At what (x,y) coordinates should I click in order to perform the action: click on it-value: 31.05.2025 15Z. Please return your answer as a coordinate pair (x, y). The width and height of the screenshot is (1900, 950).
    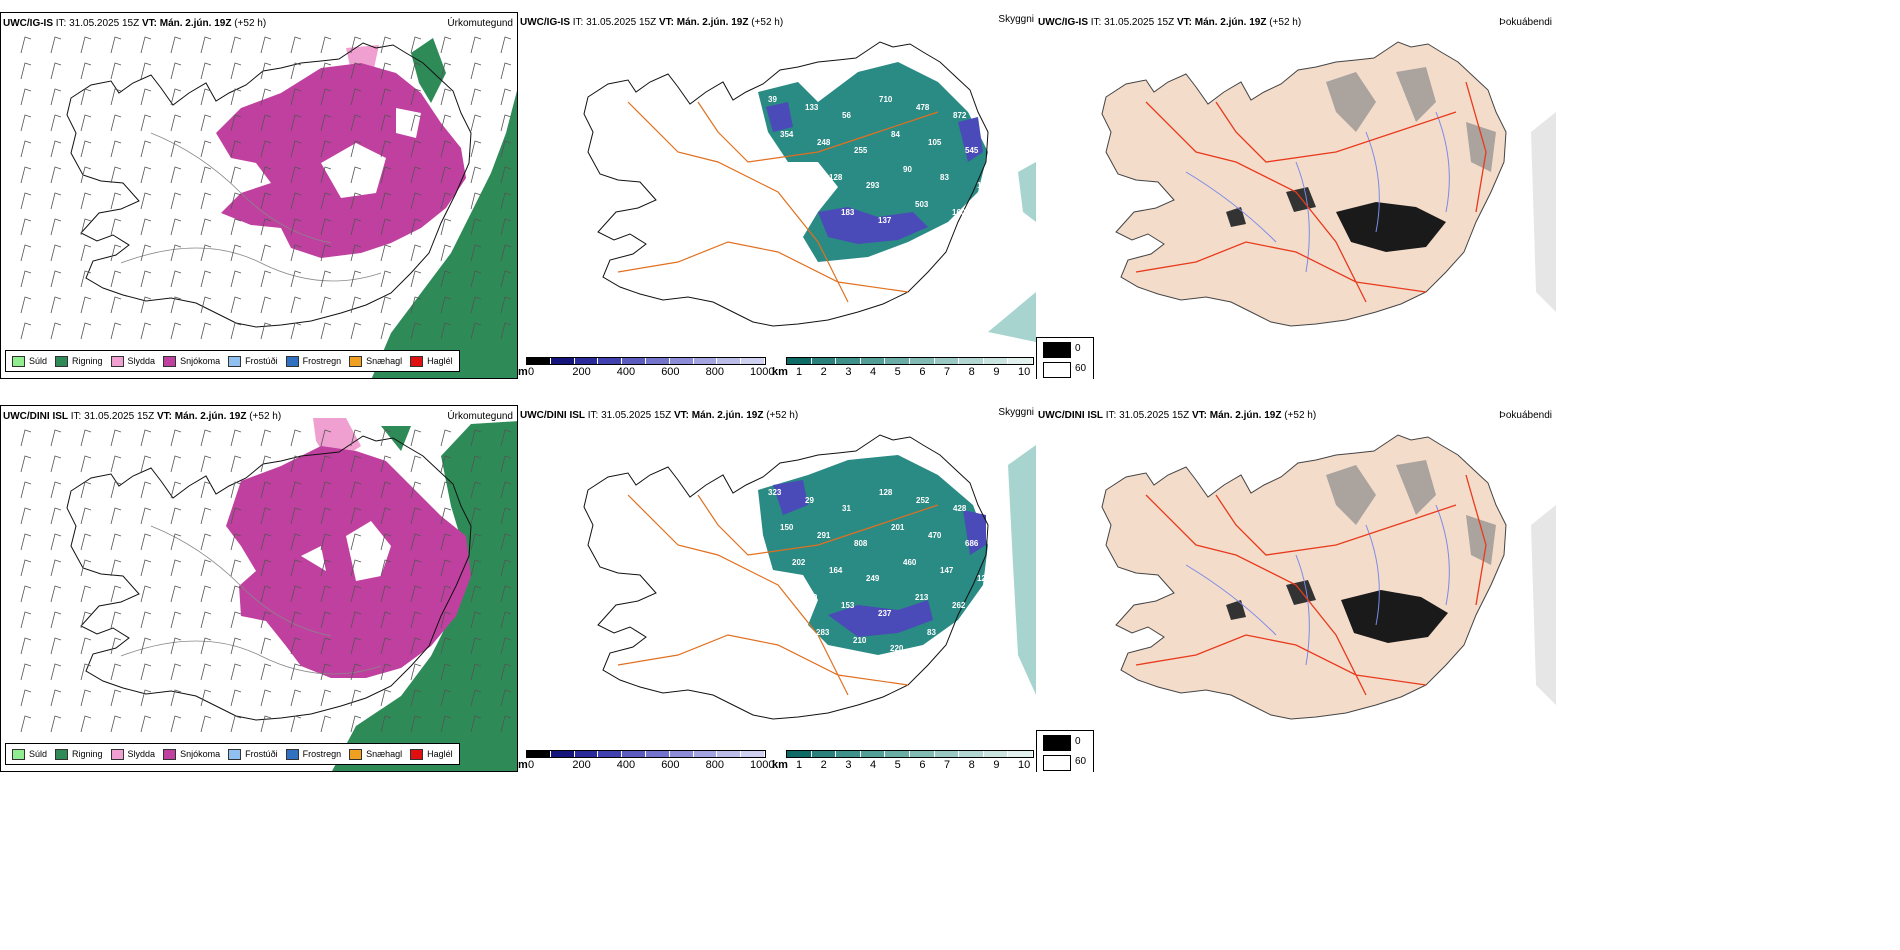
    Looking at the image, I should click on (621, 22).